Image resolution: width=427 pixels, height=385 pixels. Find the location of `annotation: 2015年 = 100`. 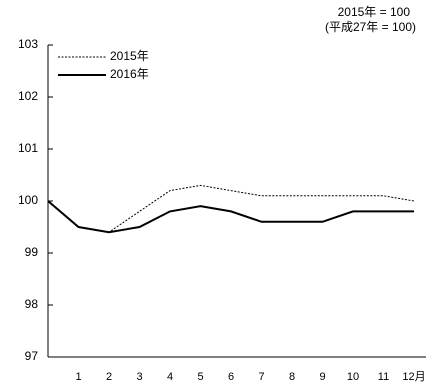

annotation: 2015年 = 100 is located at coordinates (374, 12).